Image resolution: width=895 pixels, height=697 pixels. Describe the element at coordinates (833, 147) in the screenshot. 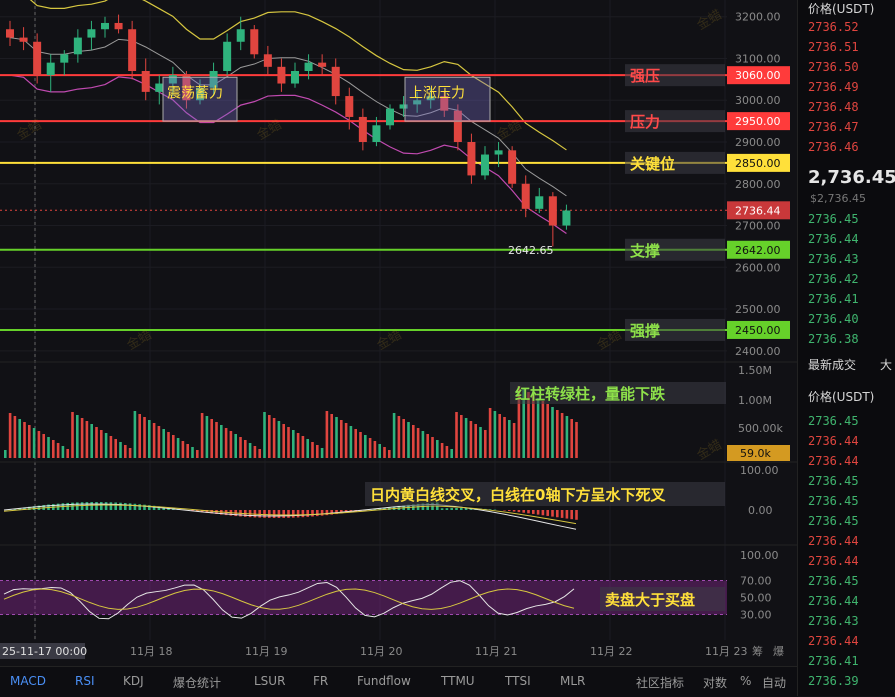

I see `ask-price-row: 2736.46` at that location.